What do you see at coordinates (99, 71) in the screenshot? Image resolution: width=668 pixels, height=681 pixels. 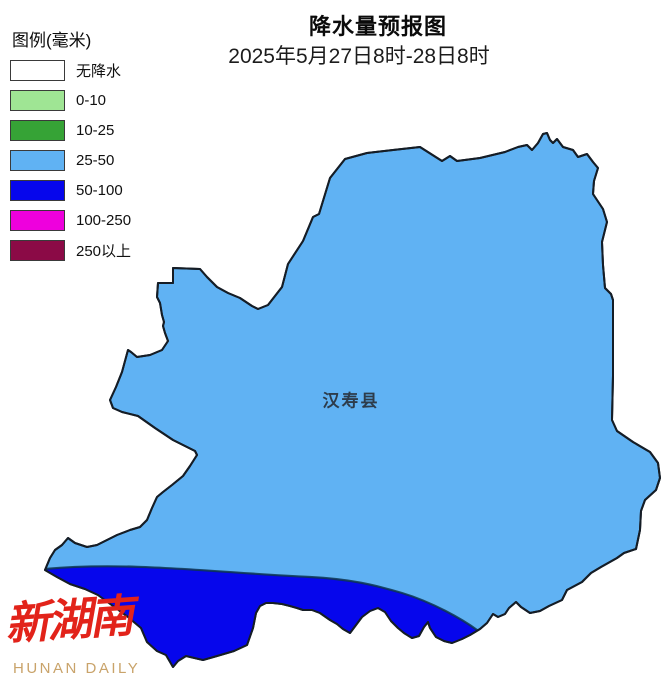 I see `legend-label: 无降水` at bounding box center [99, 71].